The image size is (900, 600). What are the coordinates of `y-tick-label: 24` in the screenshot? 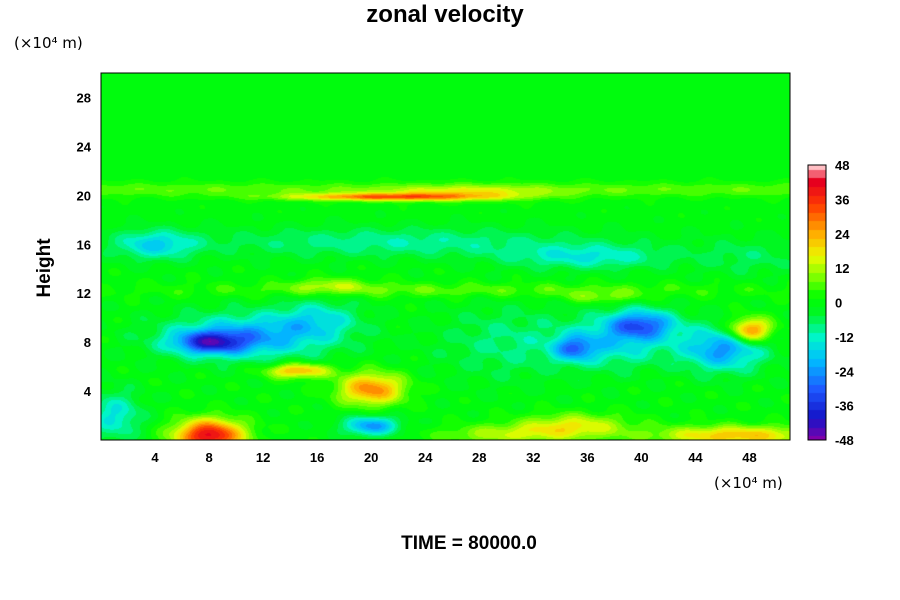 It's located at (84, 146).